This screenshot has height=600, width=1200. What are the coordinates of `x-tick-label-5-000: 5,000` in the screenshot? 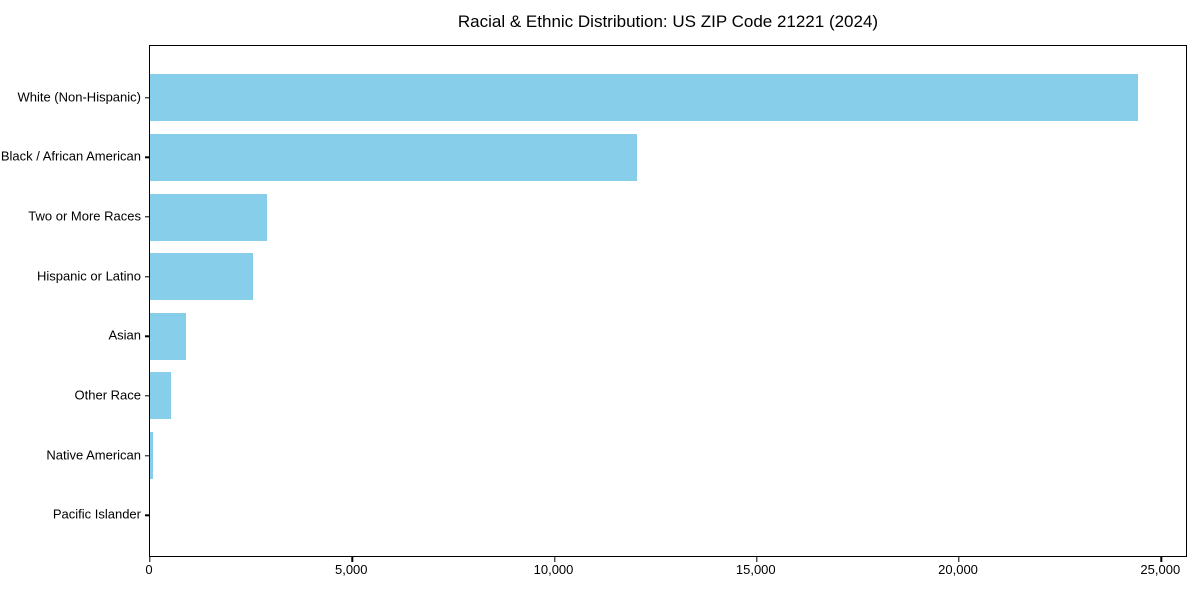 It's located at (351, 569).